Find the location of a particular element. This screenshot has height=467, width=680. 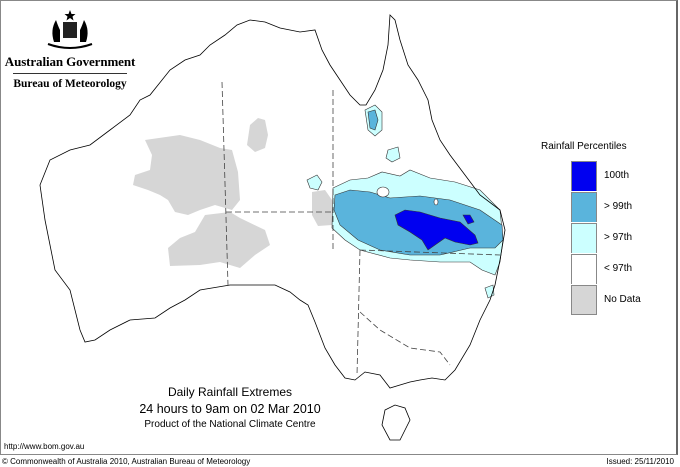

legend-label: > 97th is located at coordinates (618, 237).